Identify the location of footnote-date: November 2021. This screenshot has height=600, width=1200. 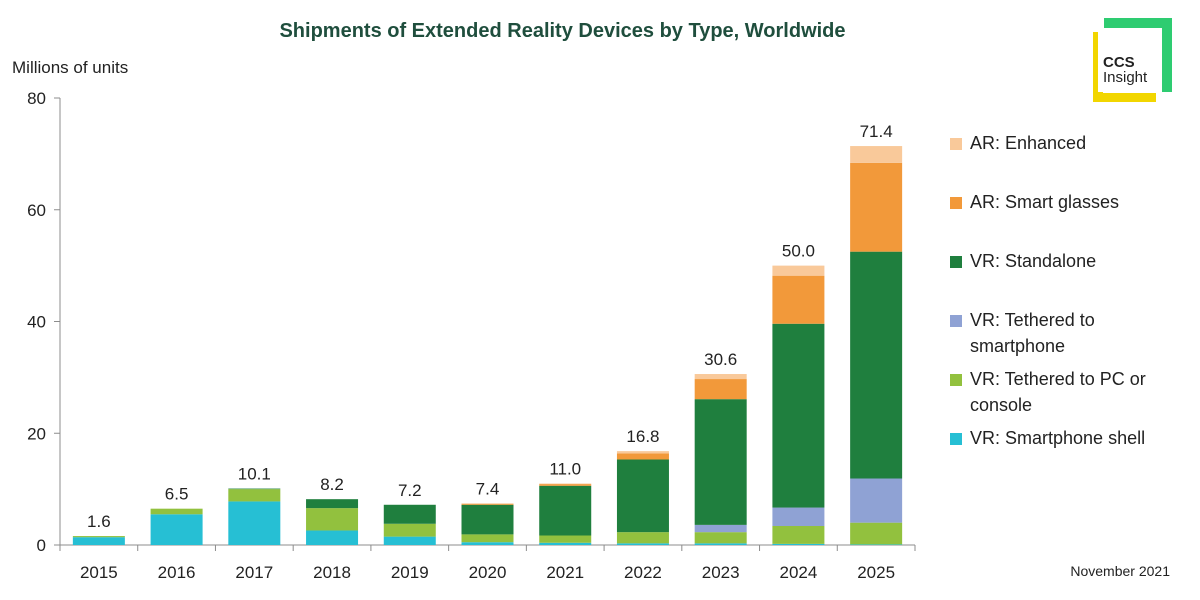
(1120, 571).